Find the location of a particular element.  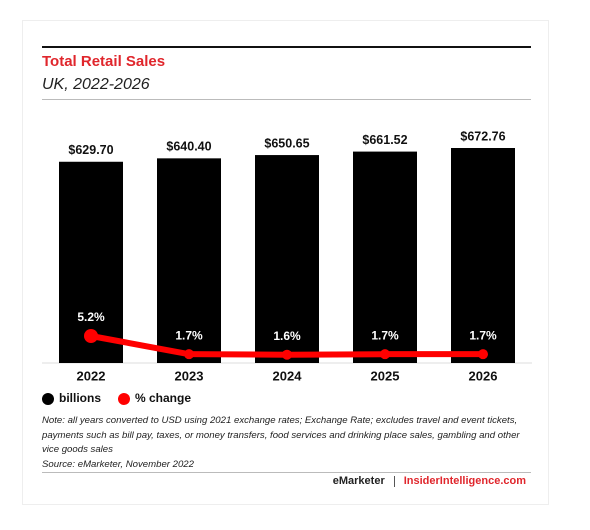

chart-subtitle: UK, 2022-2026 is located at coordinates (96, 84).